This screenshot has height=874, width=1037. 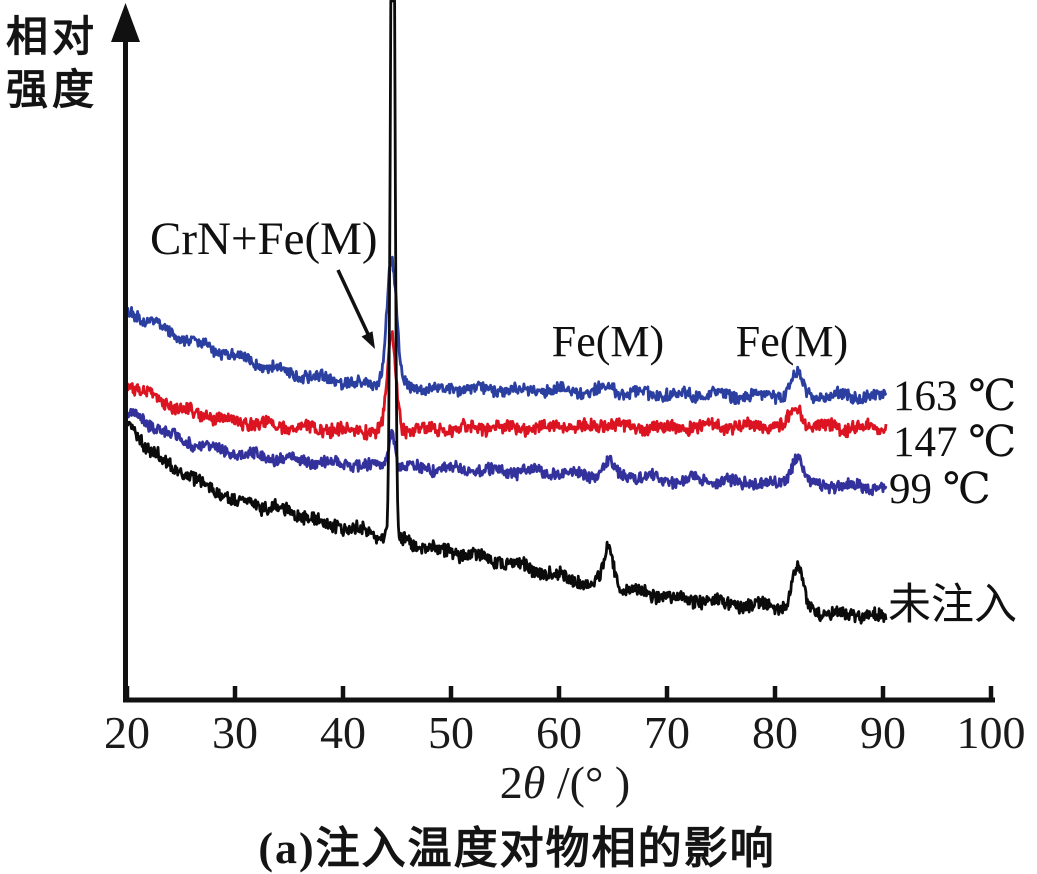 What do you see at coordinates (52, 91) in the screenshot?
I see `y-axis-label-line2: 强度` at bounding box center [52, 91].